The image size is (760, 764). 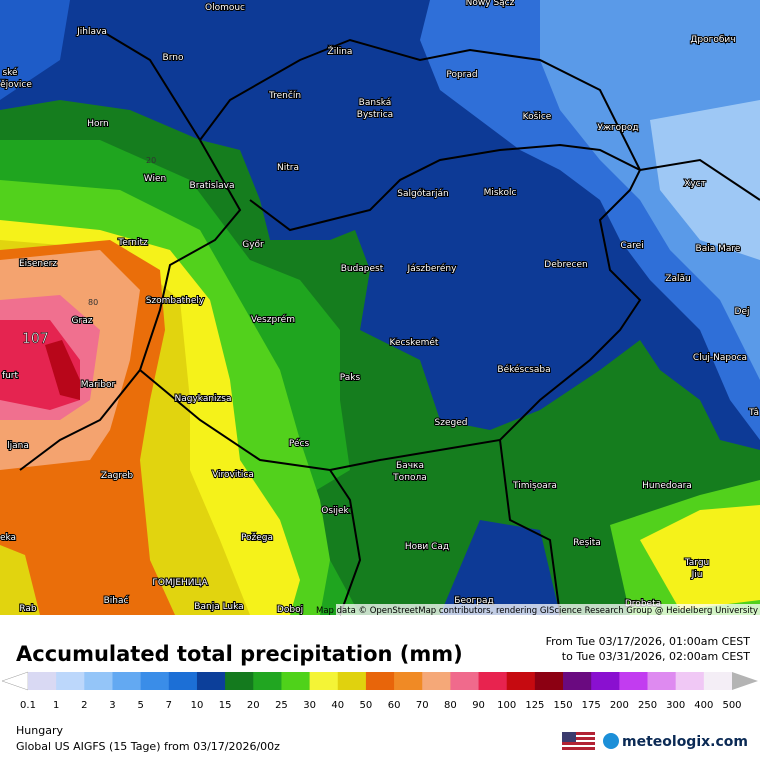 What do you see at coordinates (695, 184) in the screenshot?
I see `place-label: Хуст` at bounding box center [695, 184].